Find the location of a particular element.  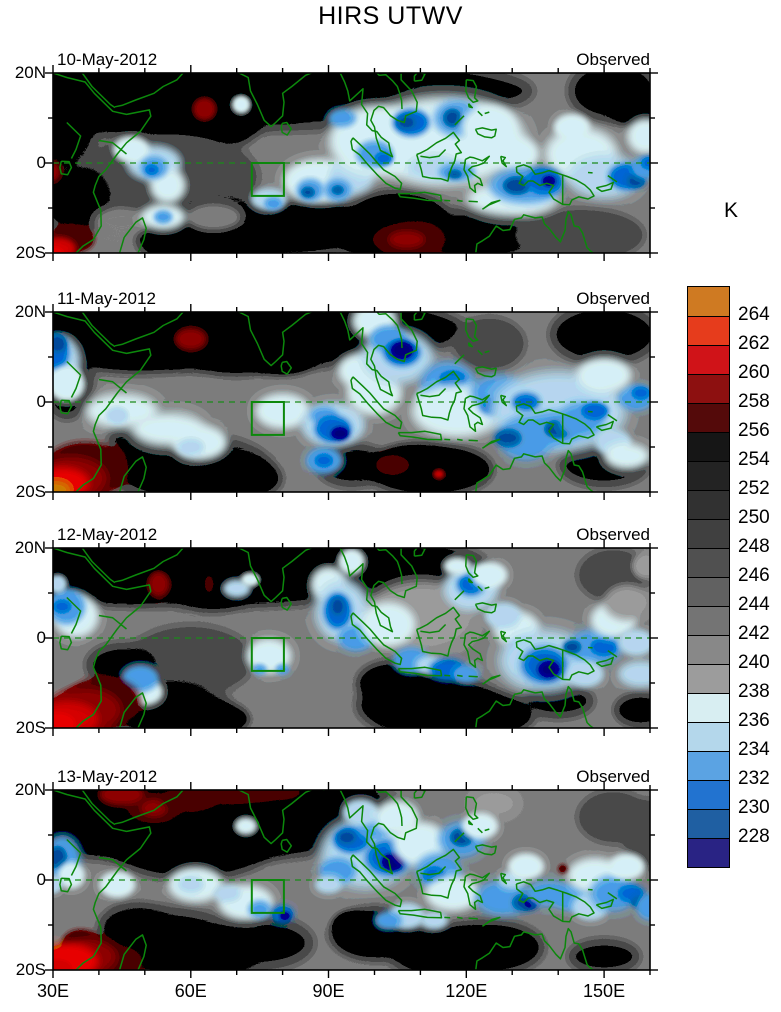

colorbar-tick-label: 244 is located at coordinates (754, 604).